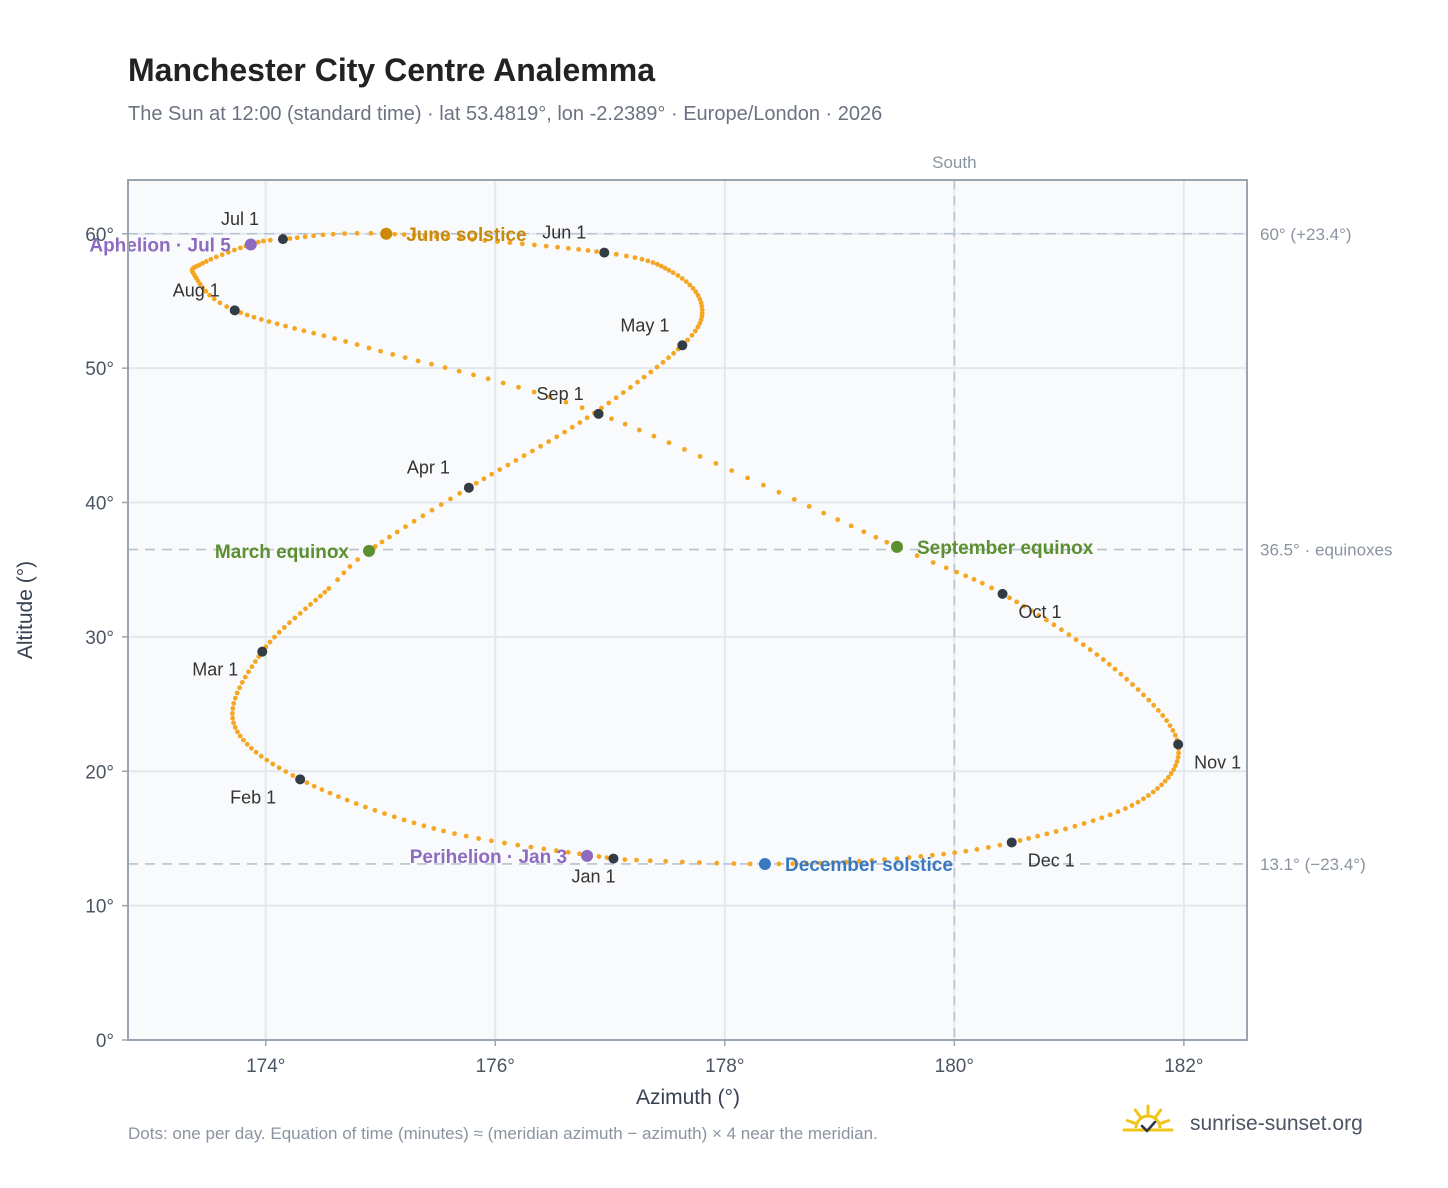  What do you see at coordinates (240, 219) in the screenshot?
I see `month-marker-label: Jul 1` at bounding box center [240, 219].